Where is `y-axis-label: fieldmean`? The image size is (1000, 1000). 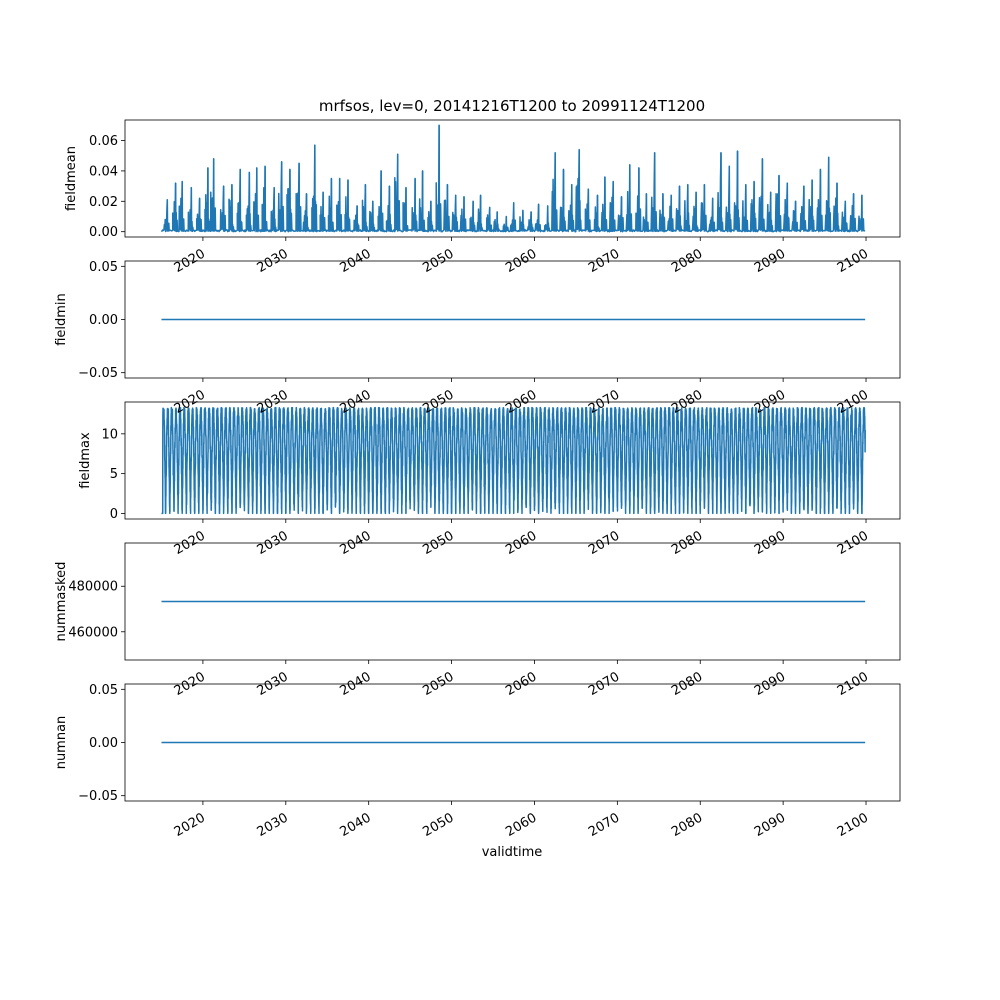
y-axis-label: fieldmean is located at coordinates (71, 178).